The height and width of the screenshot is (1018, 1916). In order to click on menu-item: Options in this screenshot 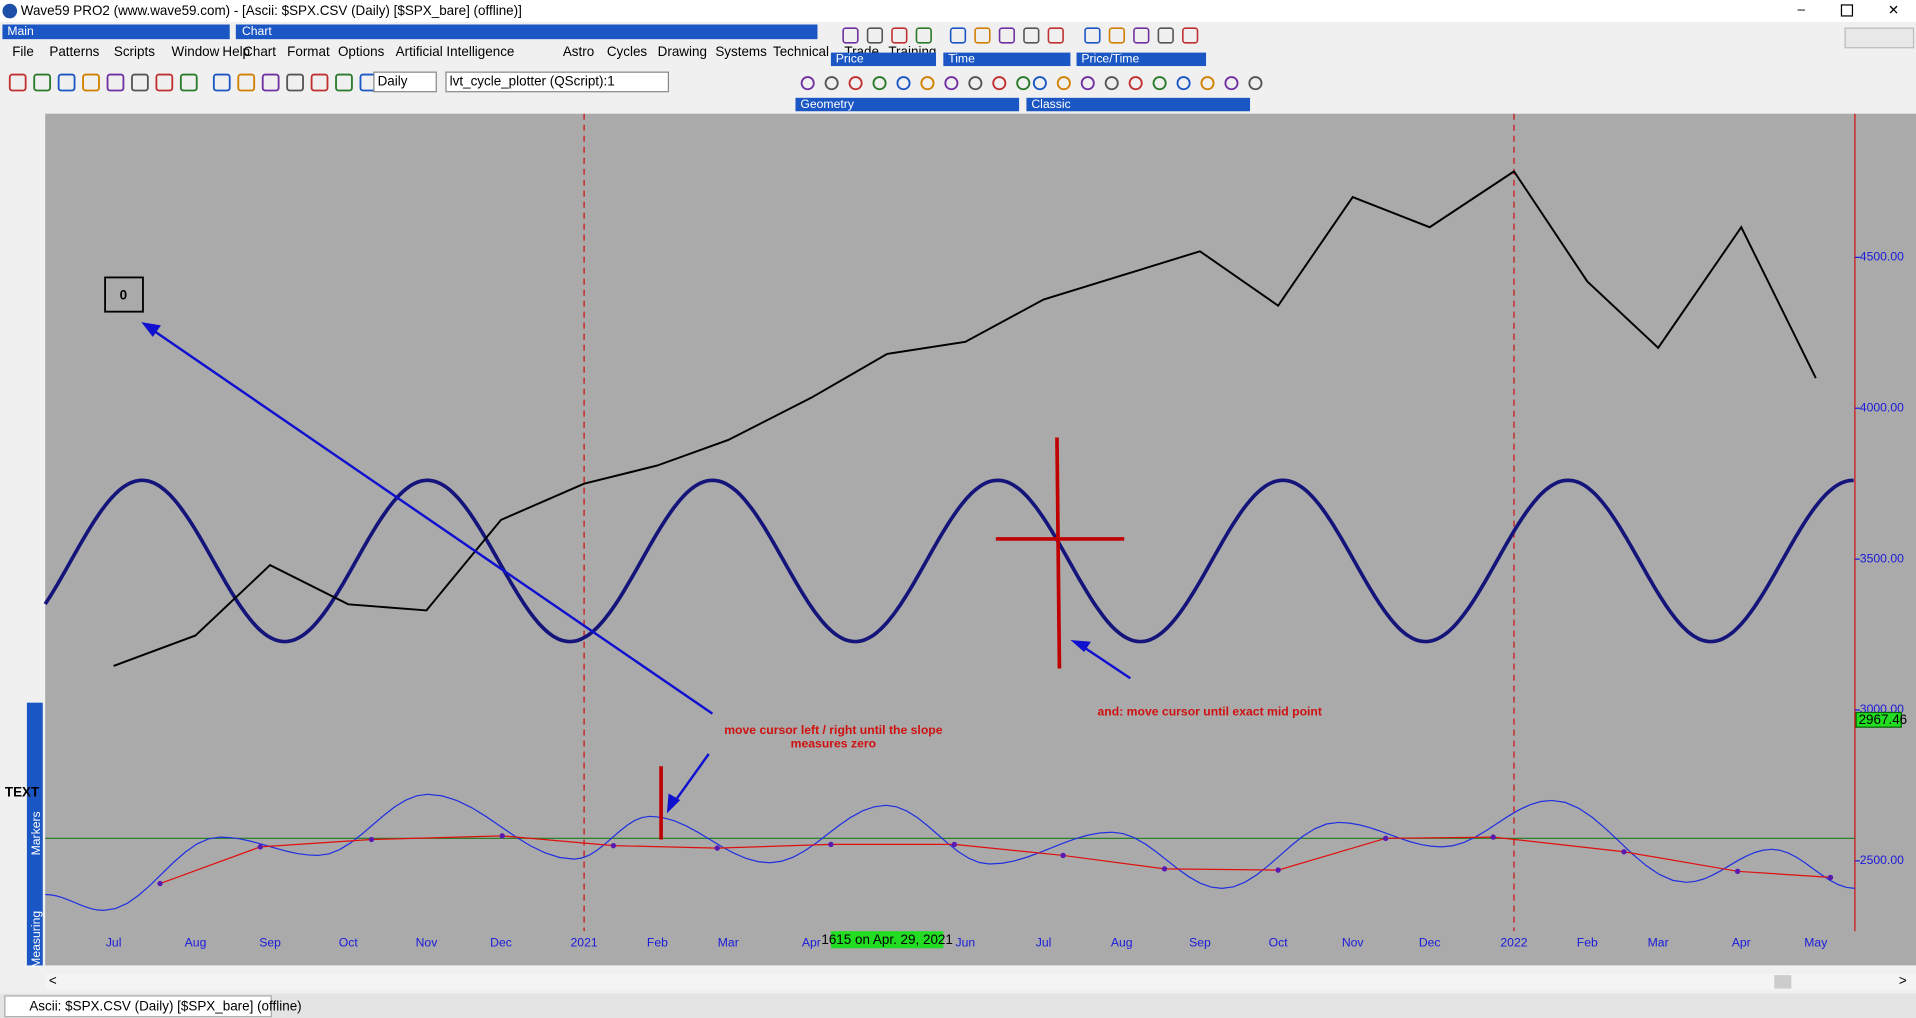, I will do `click(361, 51)`.